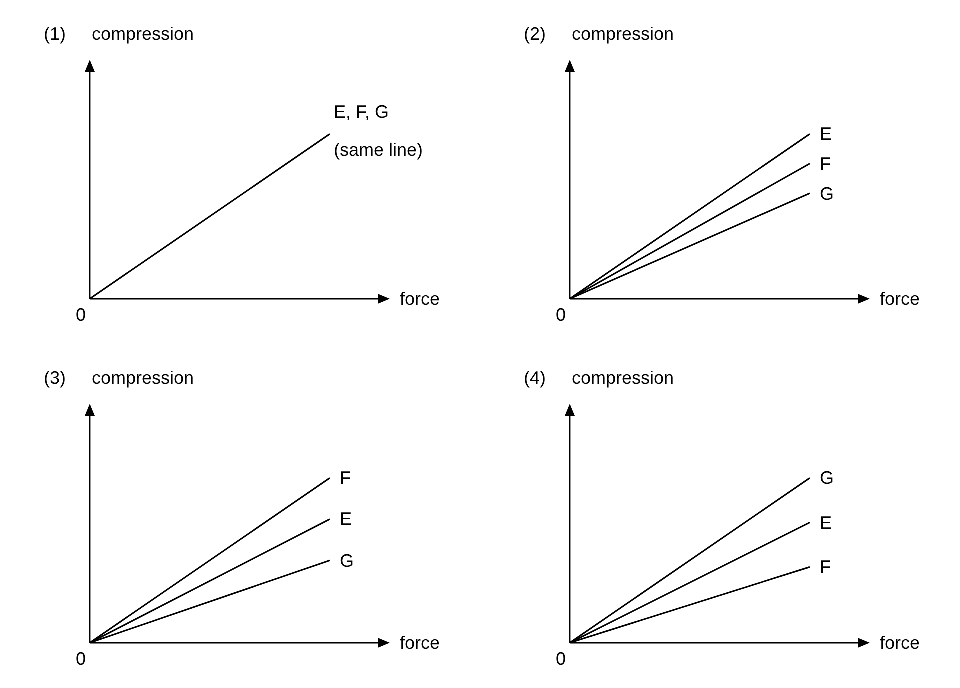  I want to click on chart-title: (2), so click(535, 34).